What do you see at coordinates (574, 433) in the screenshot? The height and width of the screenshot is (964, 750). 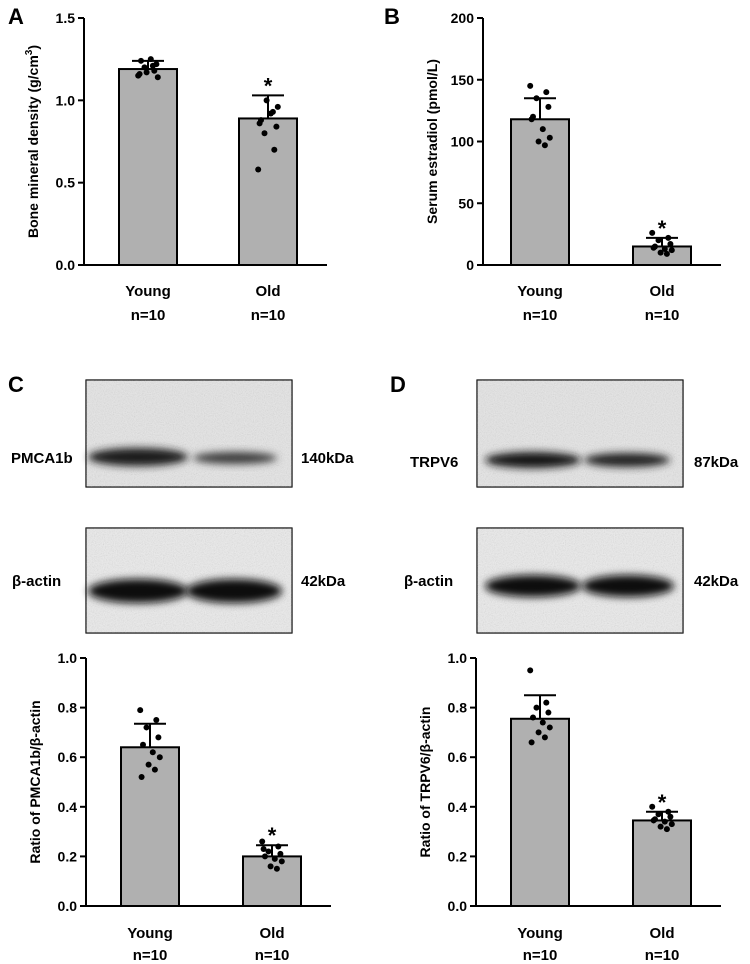 I see `blot-d-target: TRPV6 87kDa` at bounding box center [574, 433].